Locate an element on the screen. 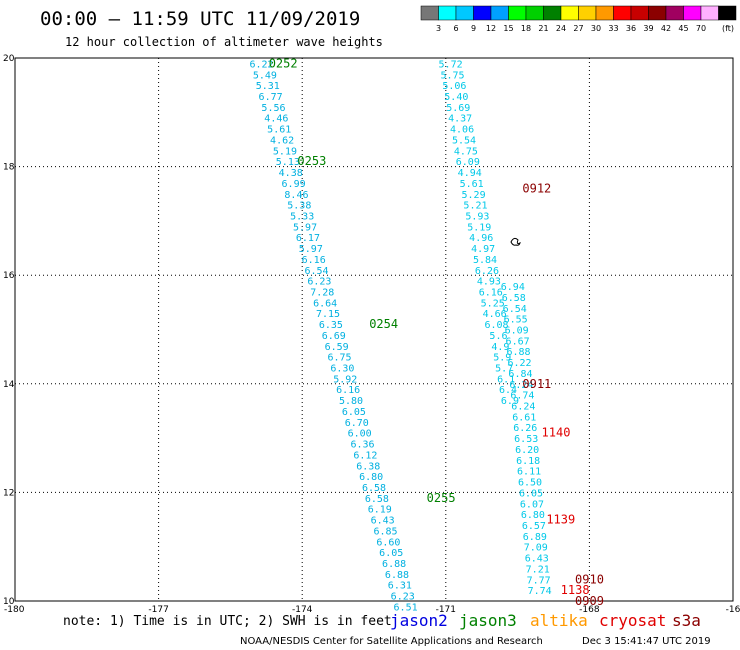 This screenshot has width=740, height=650. wave-height-label: 4.66 is located at coordinates (495, 314).